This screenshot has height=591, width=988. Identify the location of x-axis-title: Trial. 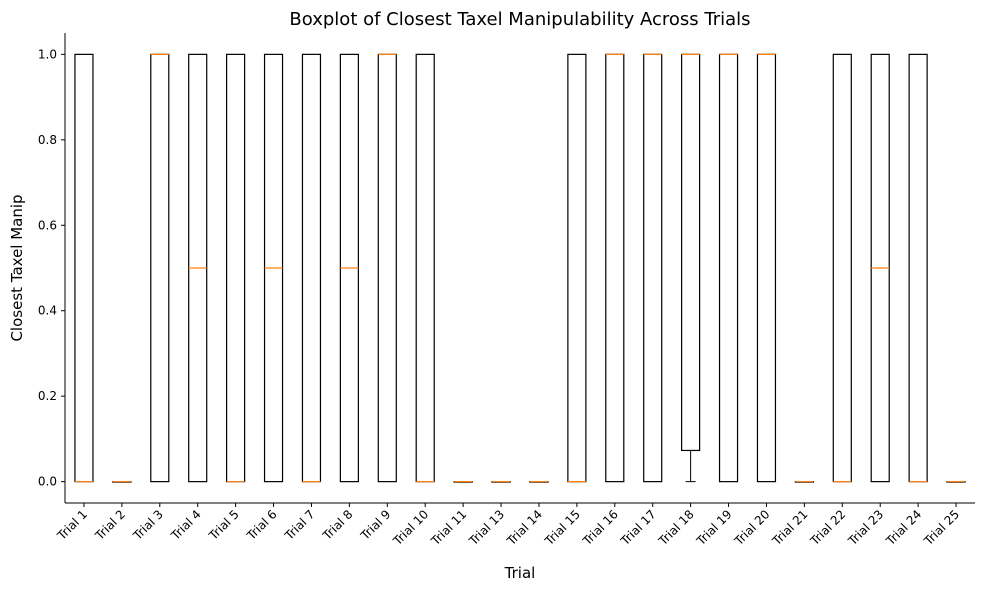
(520, 573).